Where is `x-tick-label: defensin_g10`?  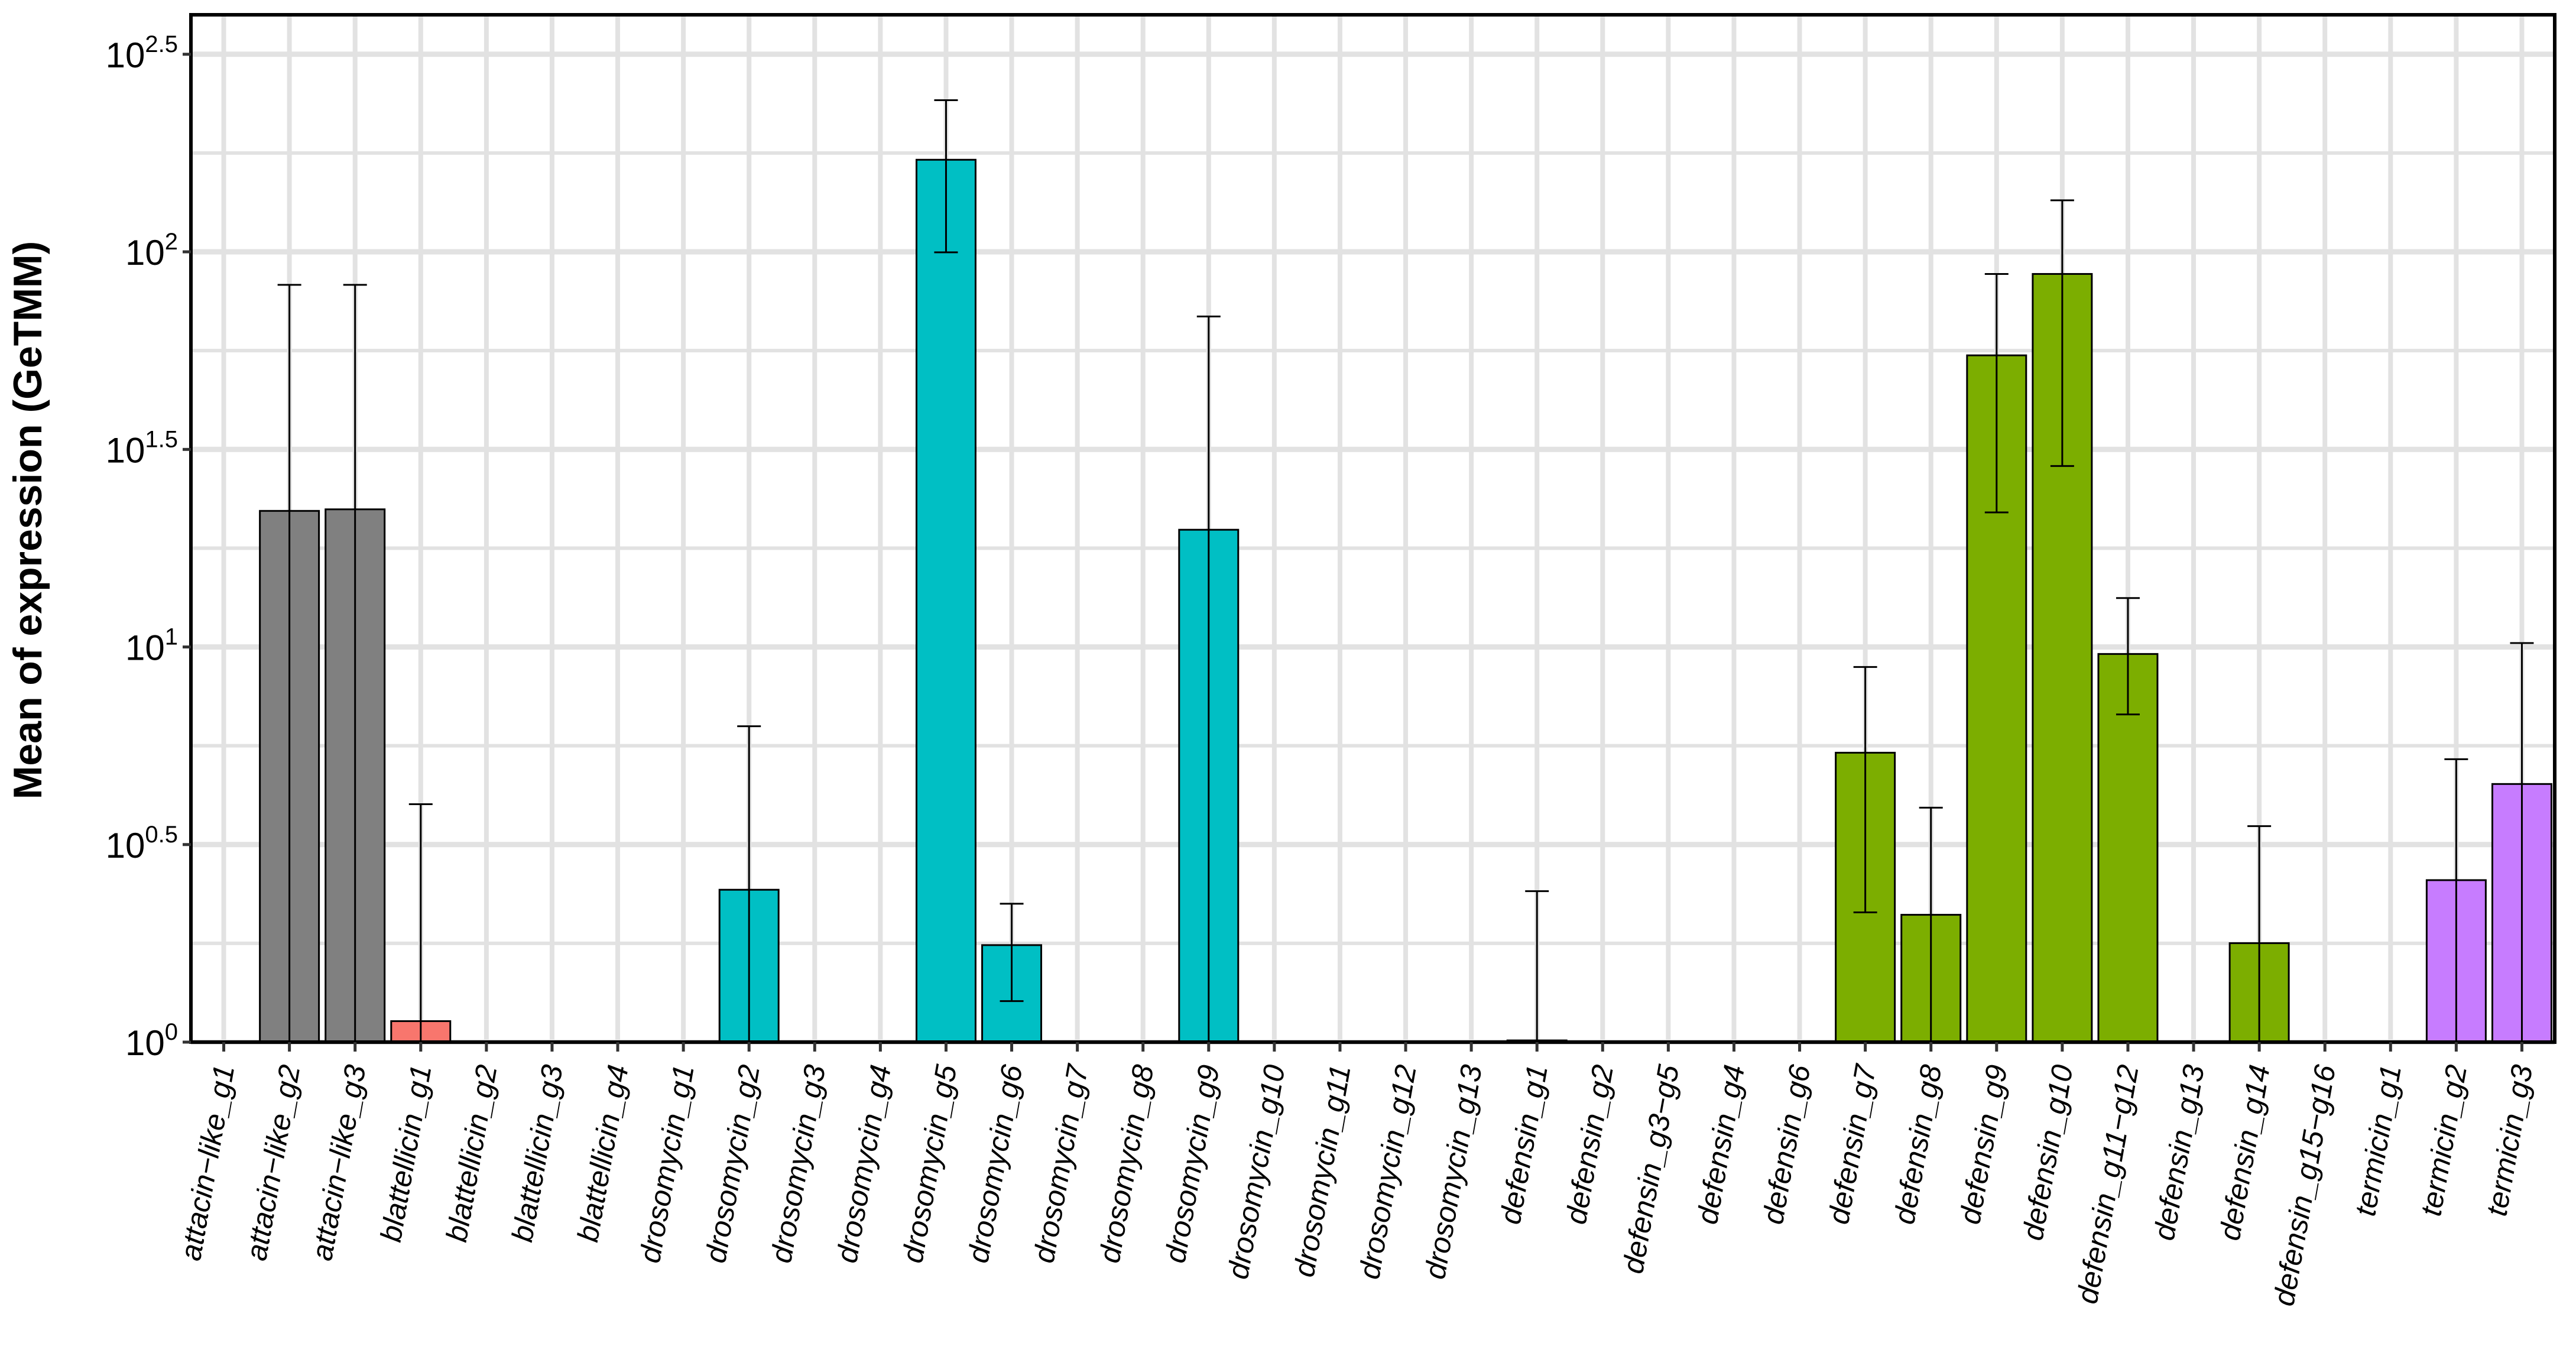
x-tick-label: defensin_g10 is located at coordinates (2047, 1152).